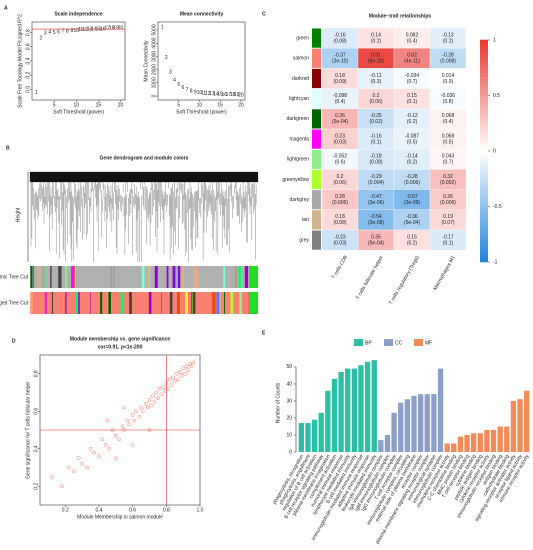  Describe the element at coordinates (339, 243) in the screenshot. I see `cell-pvalue: (0.03)` at that location.